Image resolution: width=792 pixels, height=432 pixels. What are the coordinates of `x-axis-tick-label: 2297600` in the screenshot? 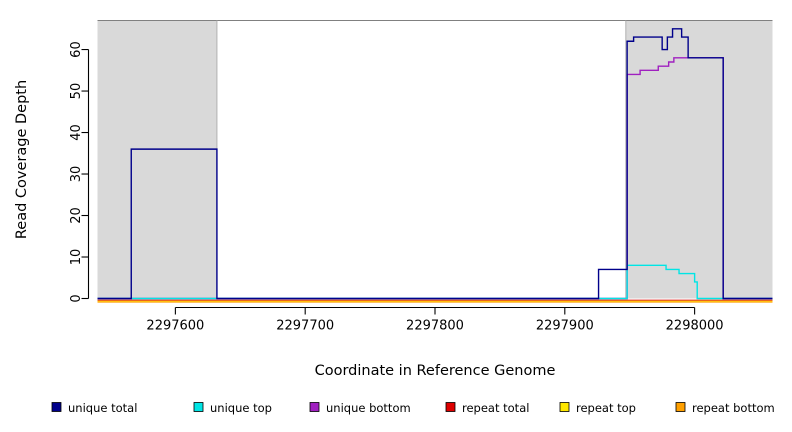 It's located at (175, 326).